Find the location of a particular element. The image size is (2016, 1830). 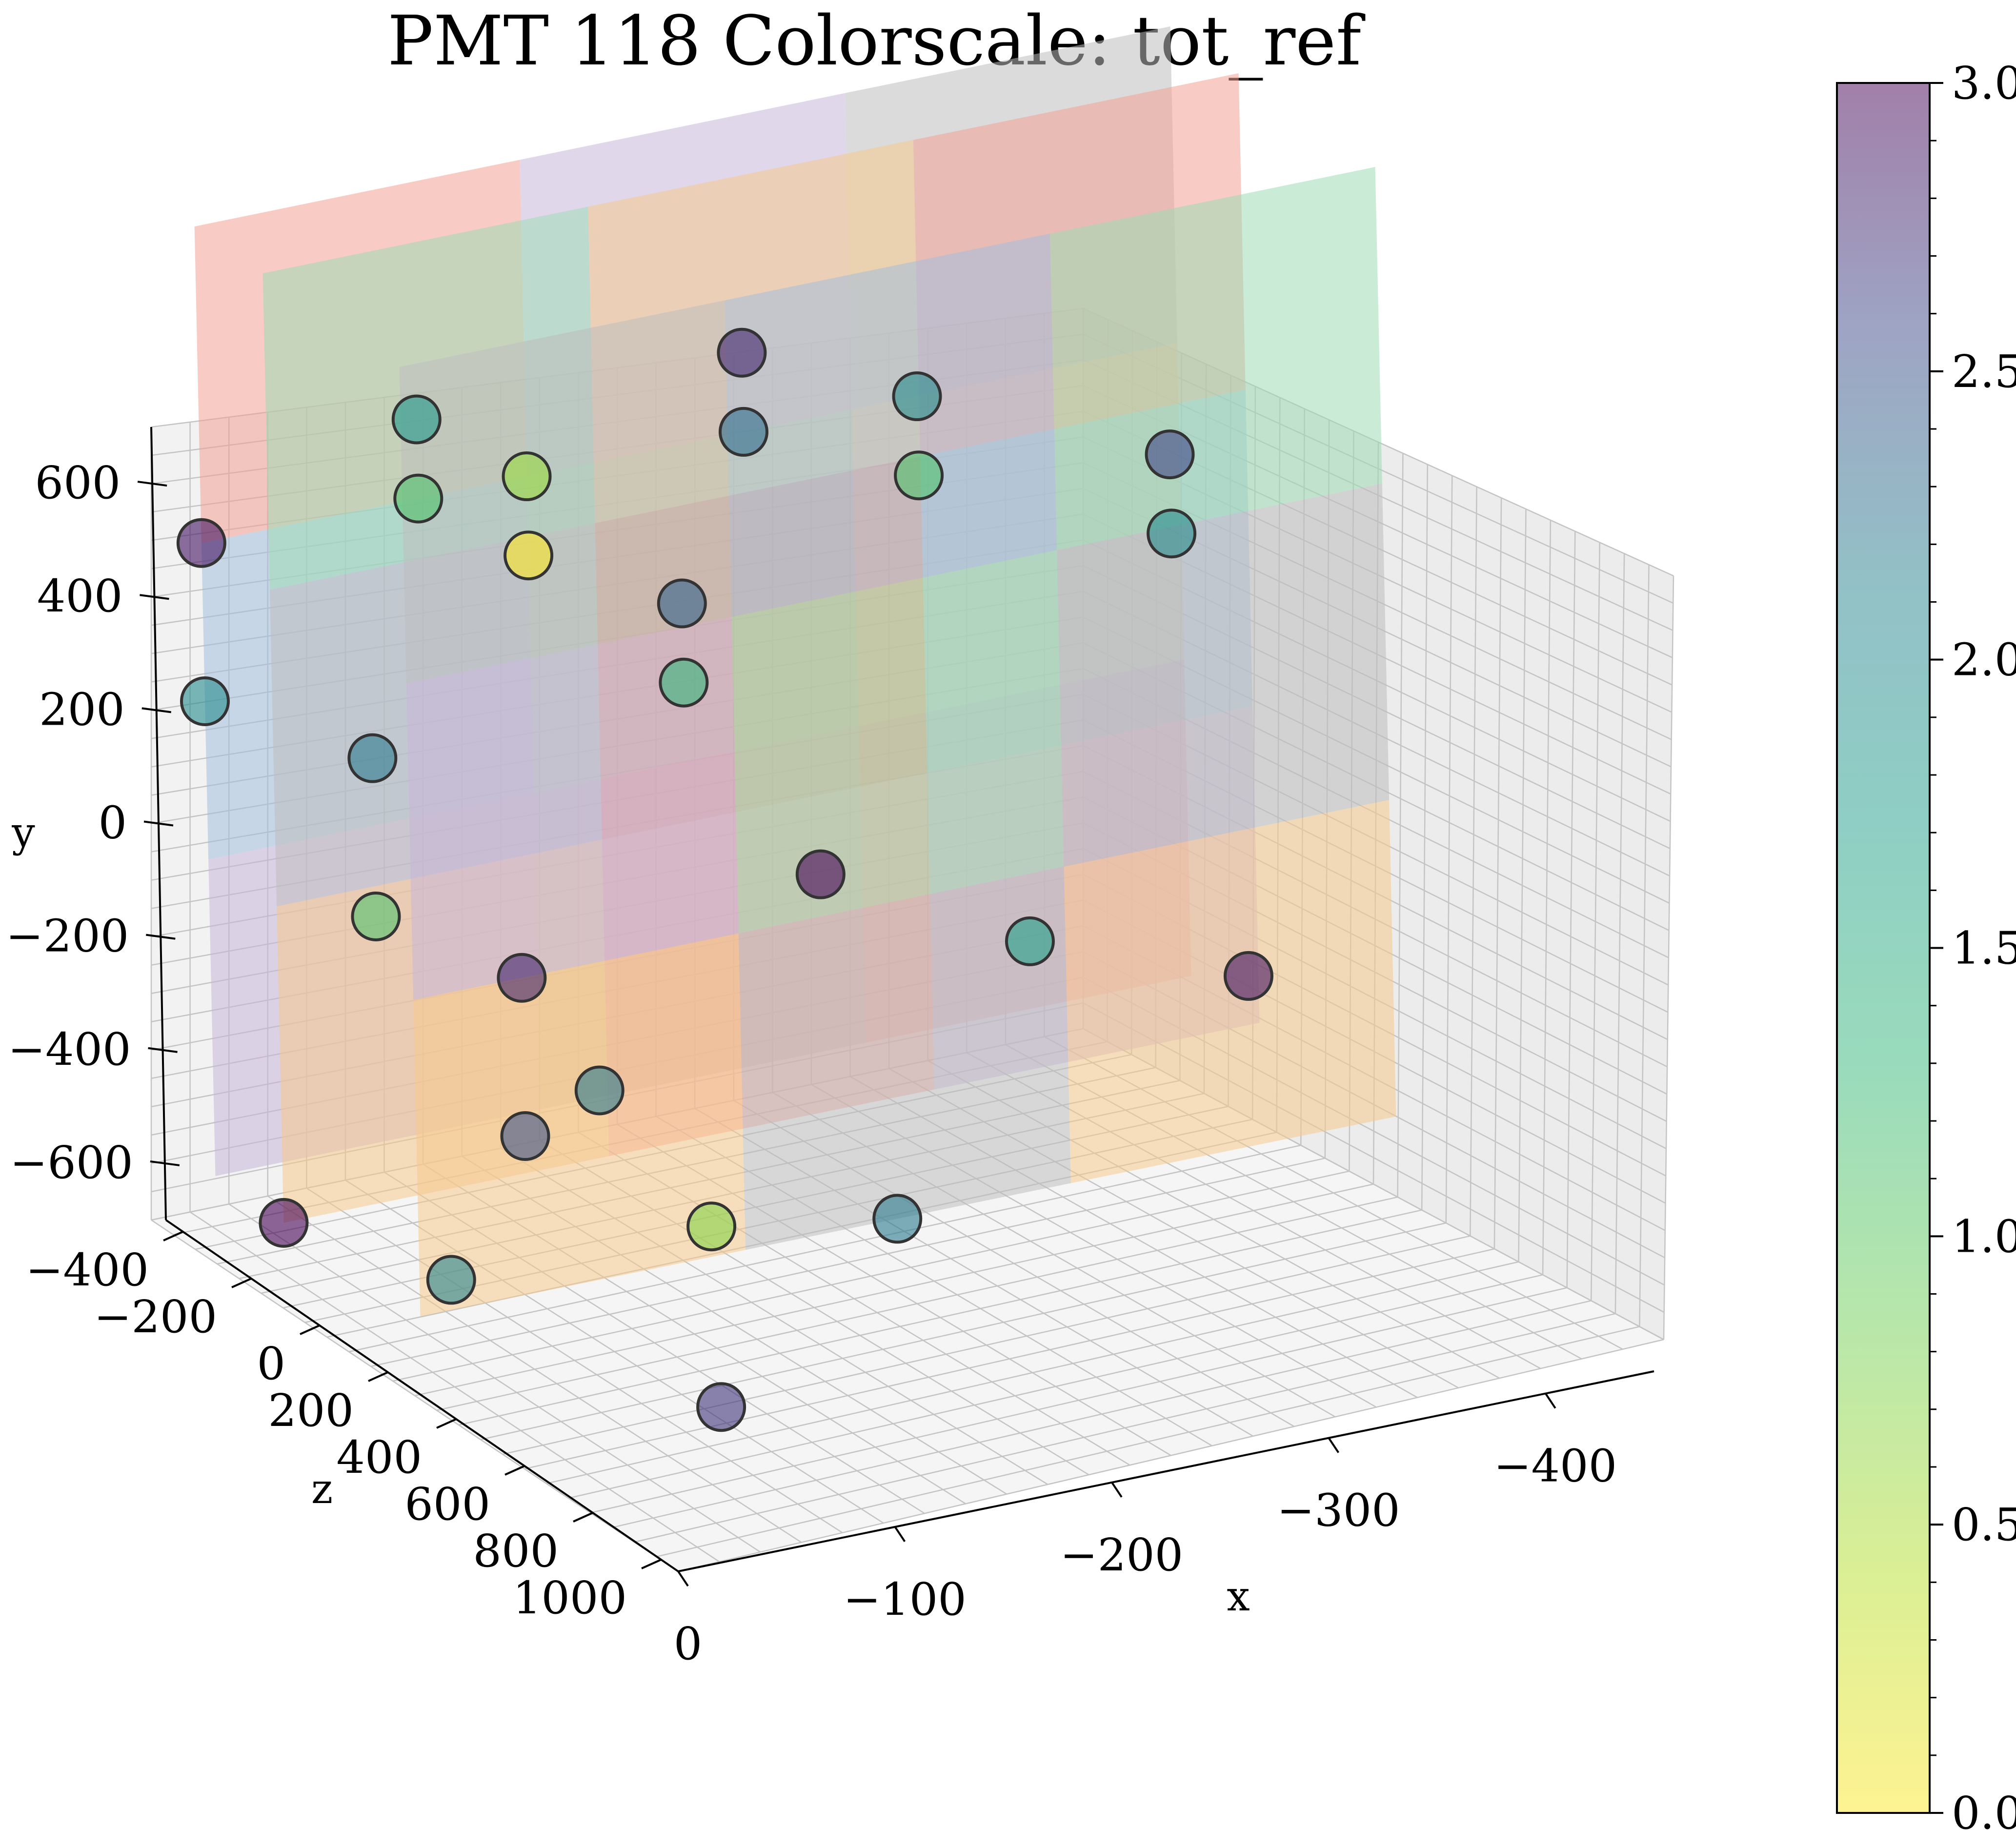

colorbar: 0.0 0.5 1.0 1.5 2.0 2.5 3.0 is located at coordinates (1926, 943).